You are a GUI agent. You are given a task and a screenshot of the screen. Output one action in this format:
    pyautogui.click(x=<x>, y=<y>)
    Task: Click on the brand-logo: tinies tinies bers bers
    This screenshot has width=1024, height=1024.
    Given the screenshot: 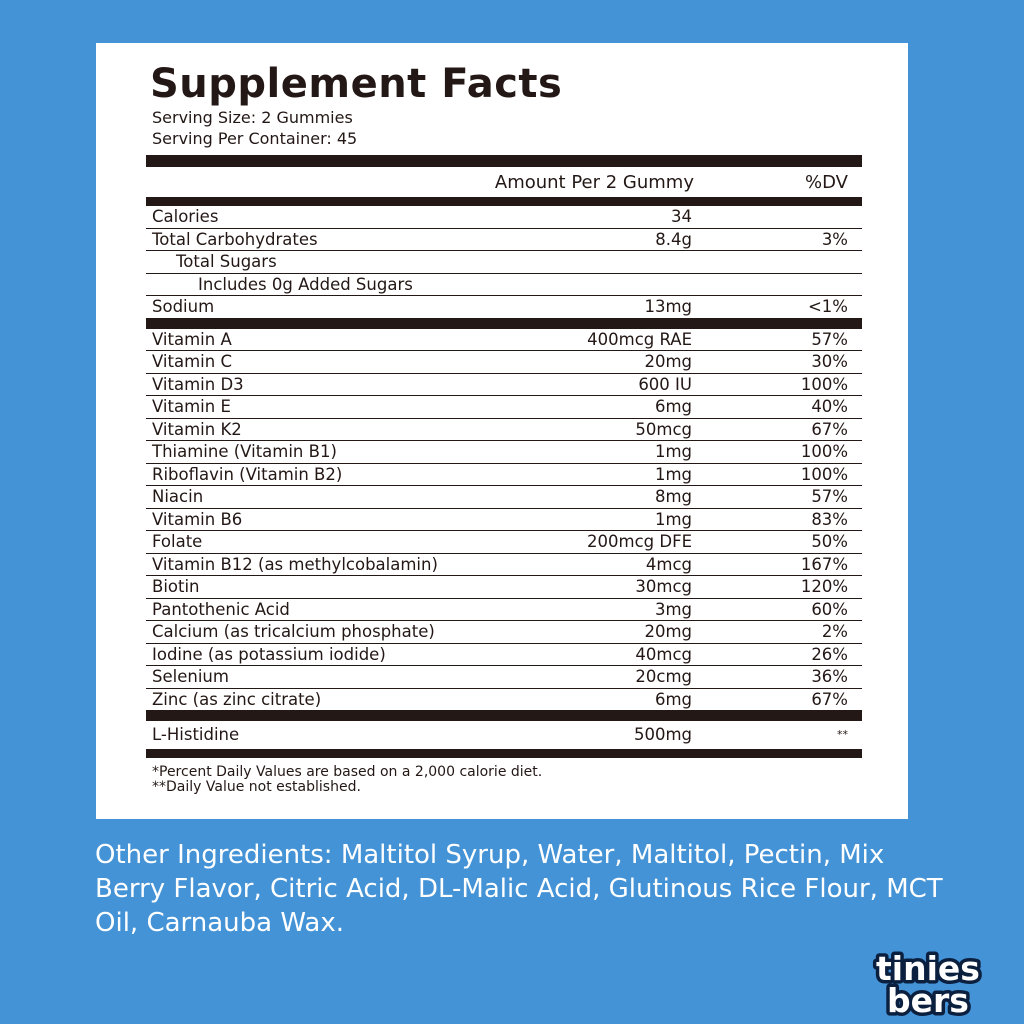 What is the action you would take?
    pyautogui.click(x=928, y=983)
    